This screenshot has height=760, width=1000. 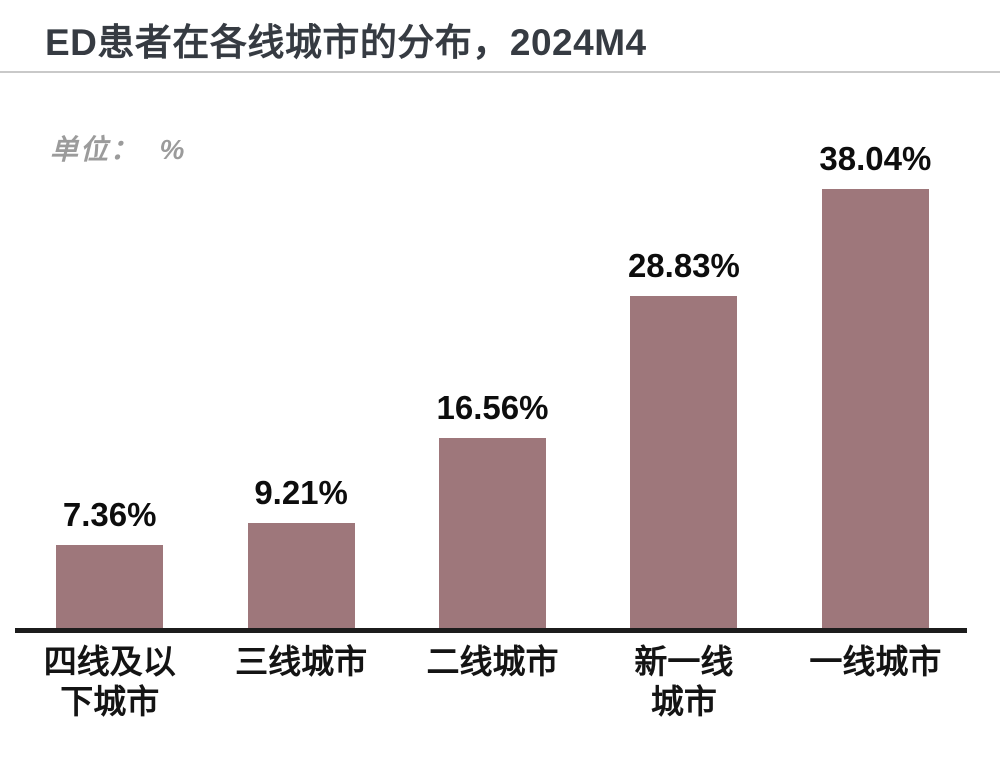 I want to click on bar-value-label: 38.04%, so click(x=875, y=158).